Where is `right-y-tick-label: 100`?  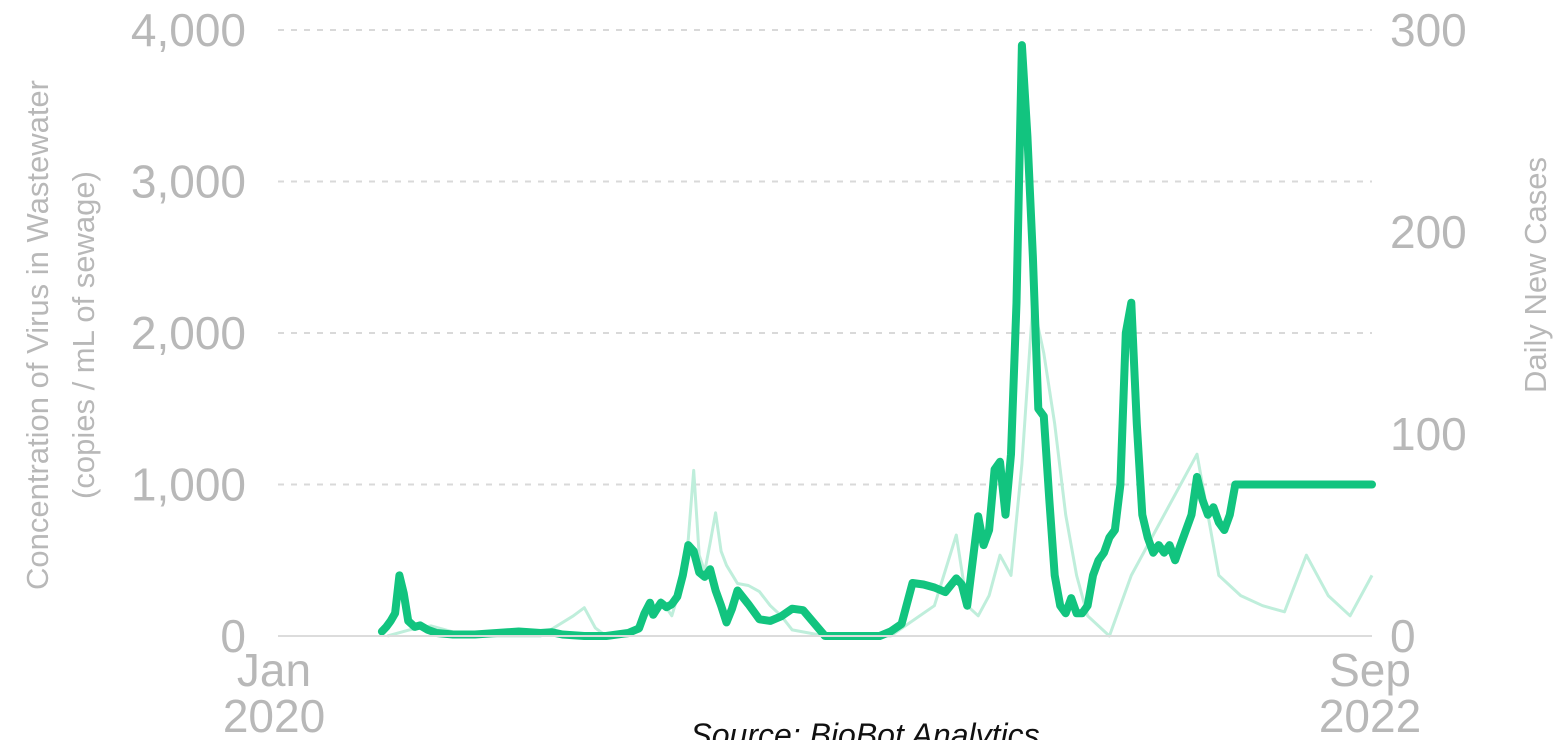 right-y-tick-label: 100 is located at coordinates (1428, 434).